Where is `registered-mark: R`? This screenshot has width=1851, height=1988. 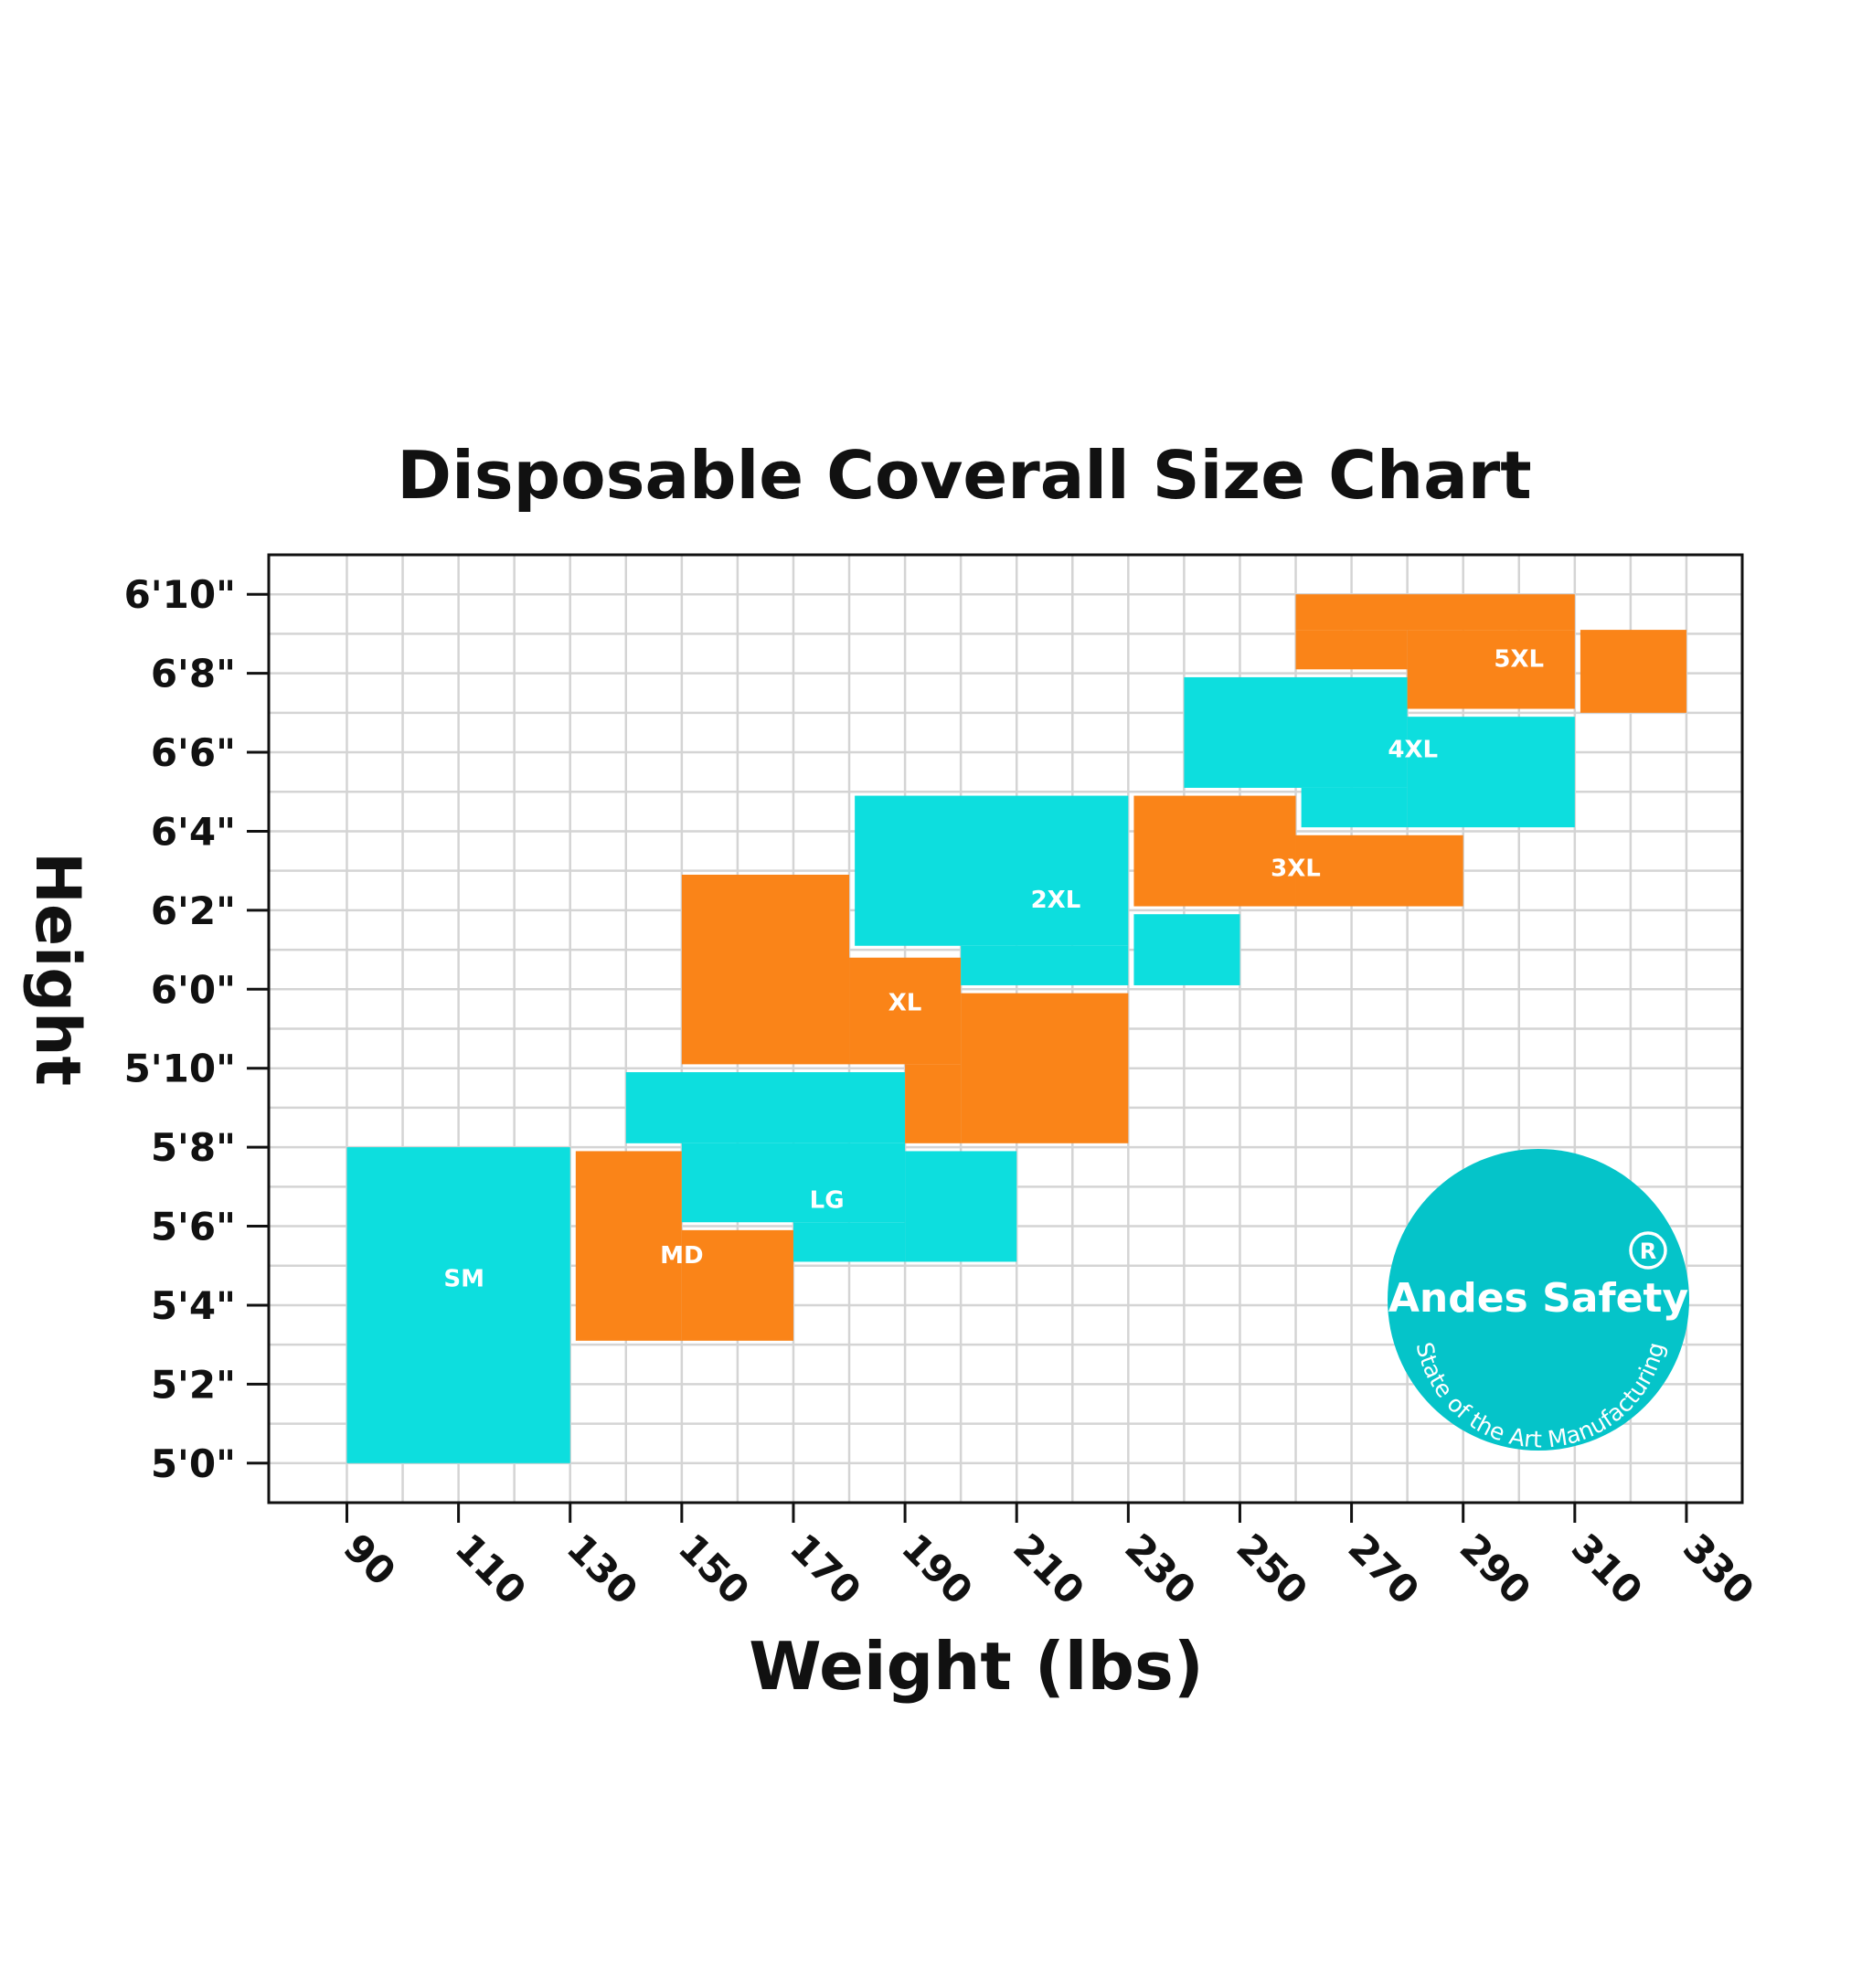 registered-mark: R is located at coordinates (1648, 1251).